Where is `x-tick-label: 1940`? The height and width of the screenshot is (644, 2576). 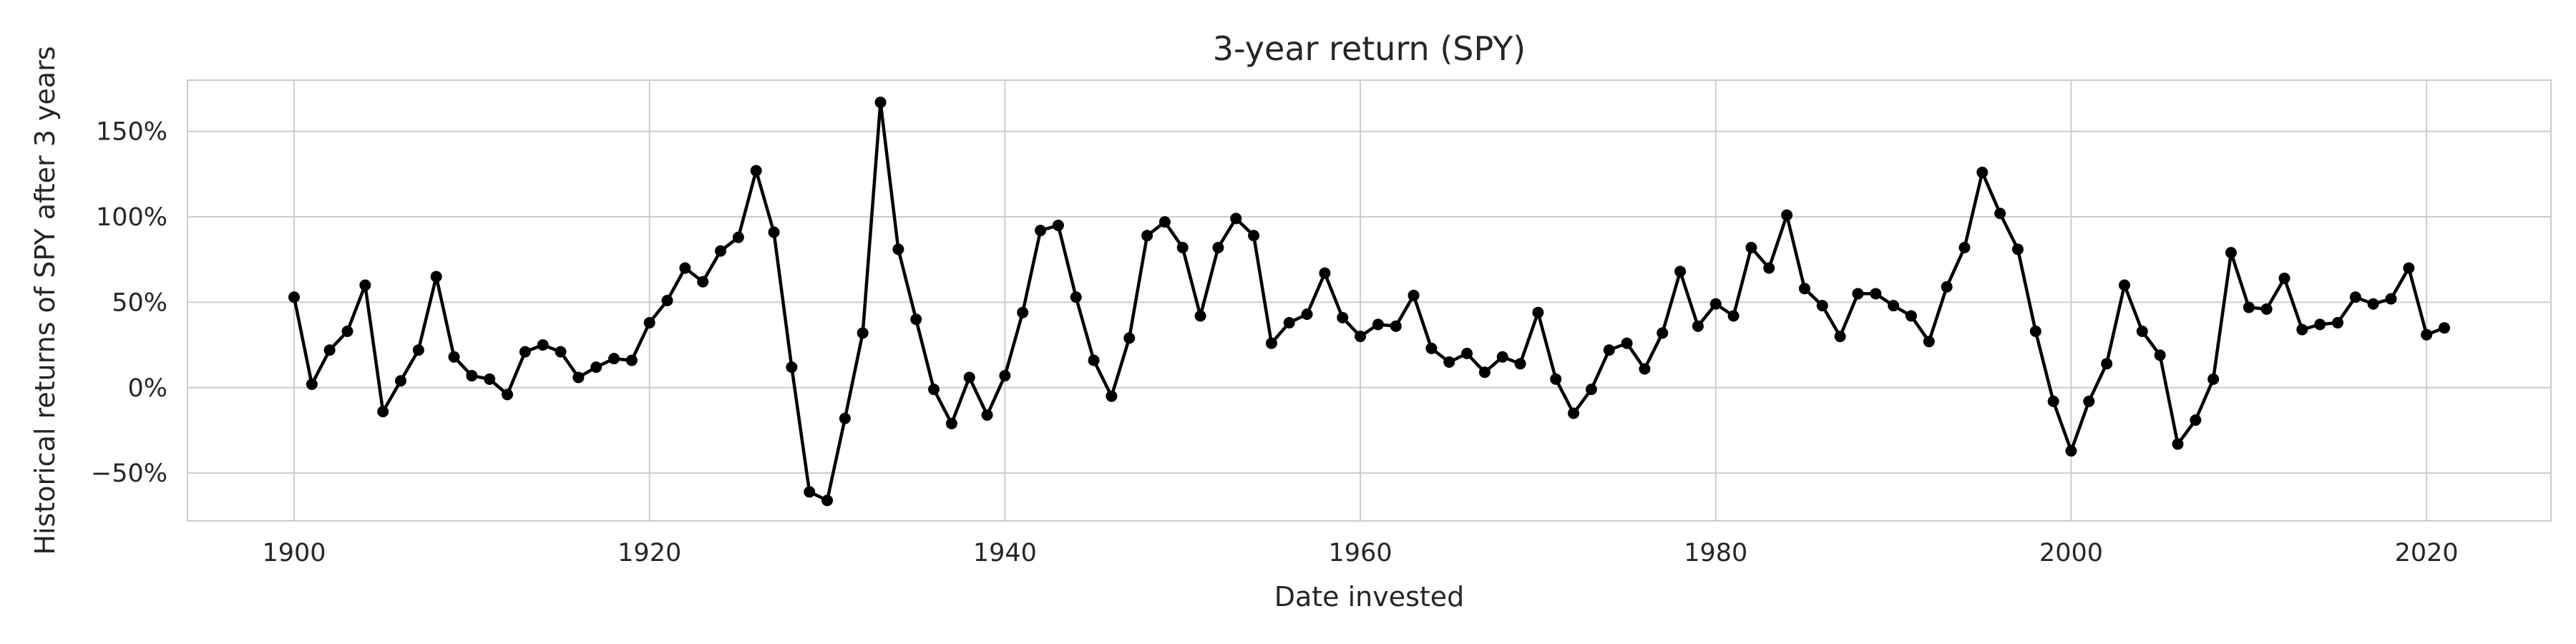
x-tick-label: 1940 is located at coordinates (1005, 553).